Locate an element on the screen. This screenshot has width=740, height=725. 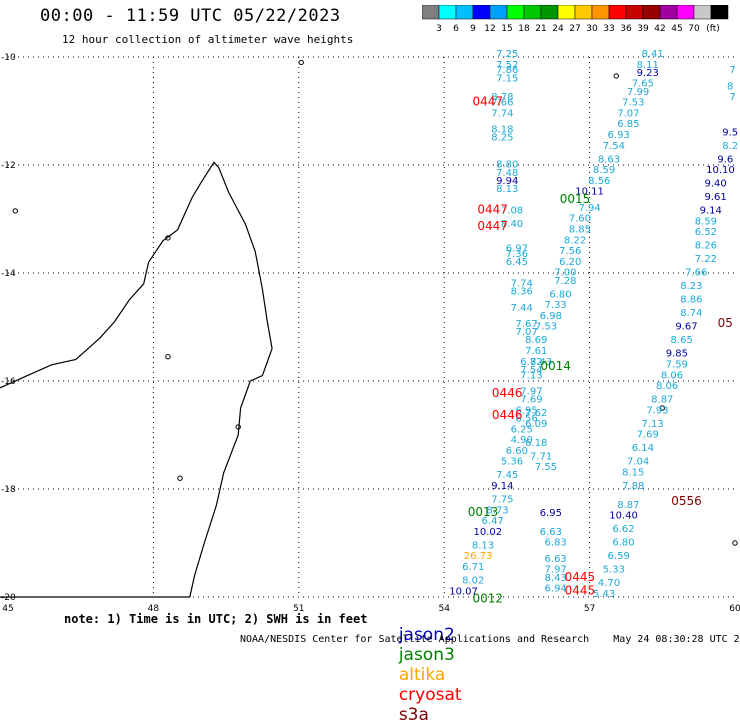
wave-height-value: 6.85 is located at coordinates (628, 124).